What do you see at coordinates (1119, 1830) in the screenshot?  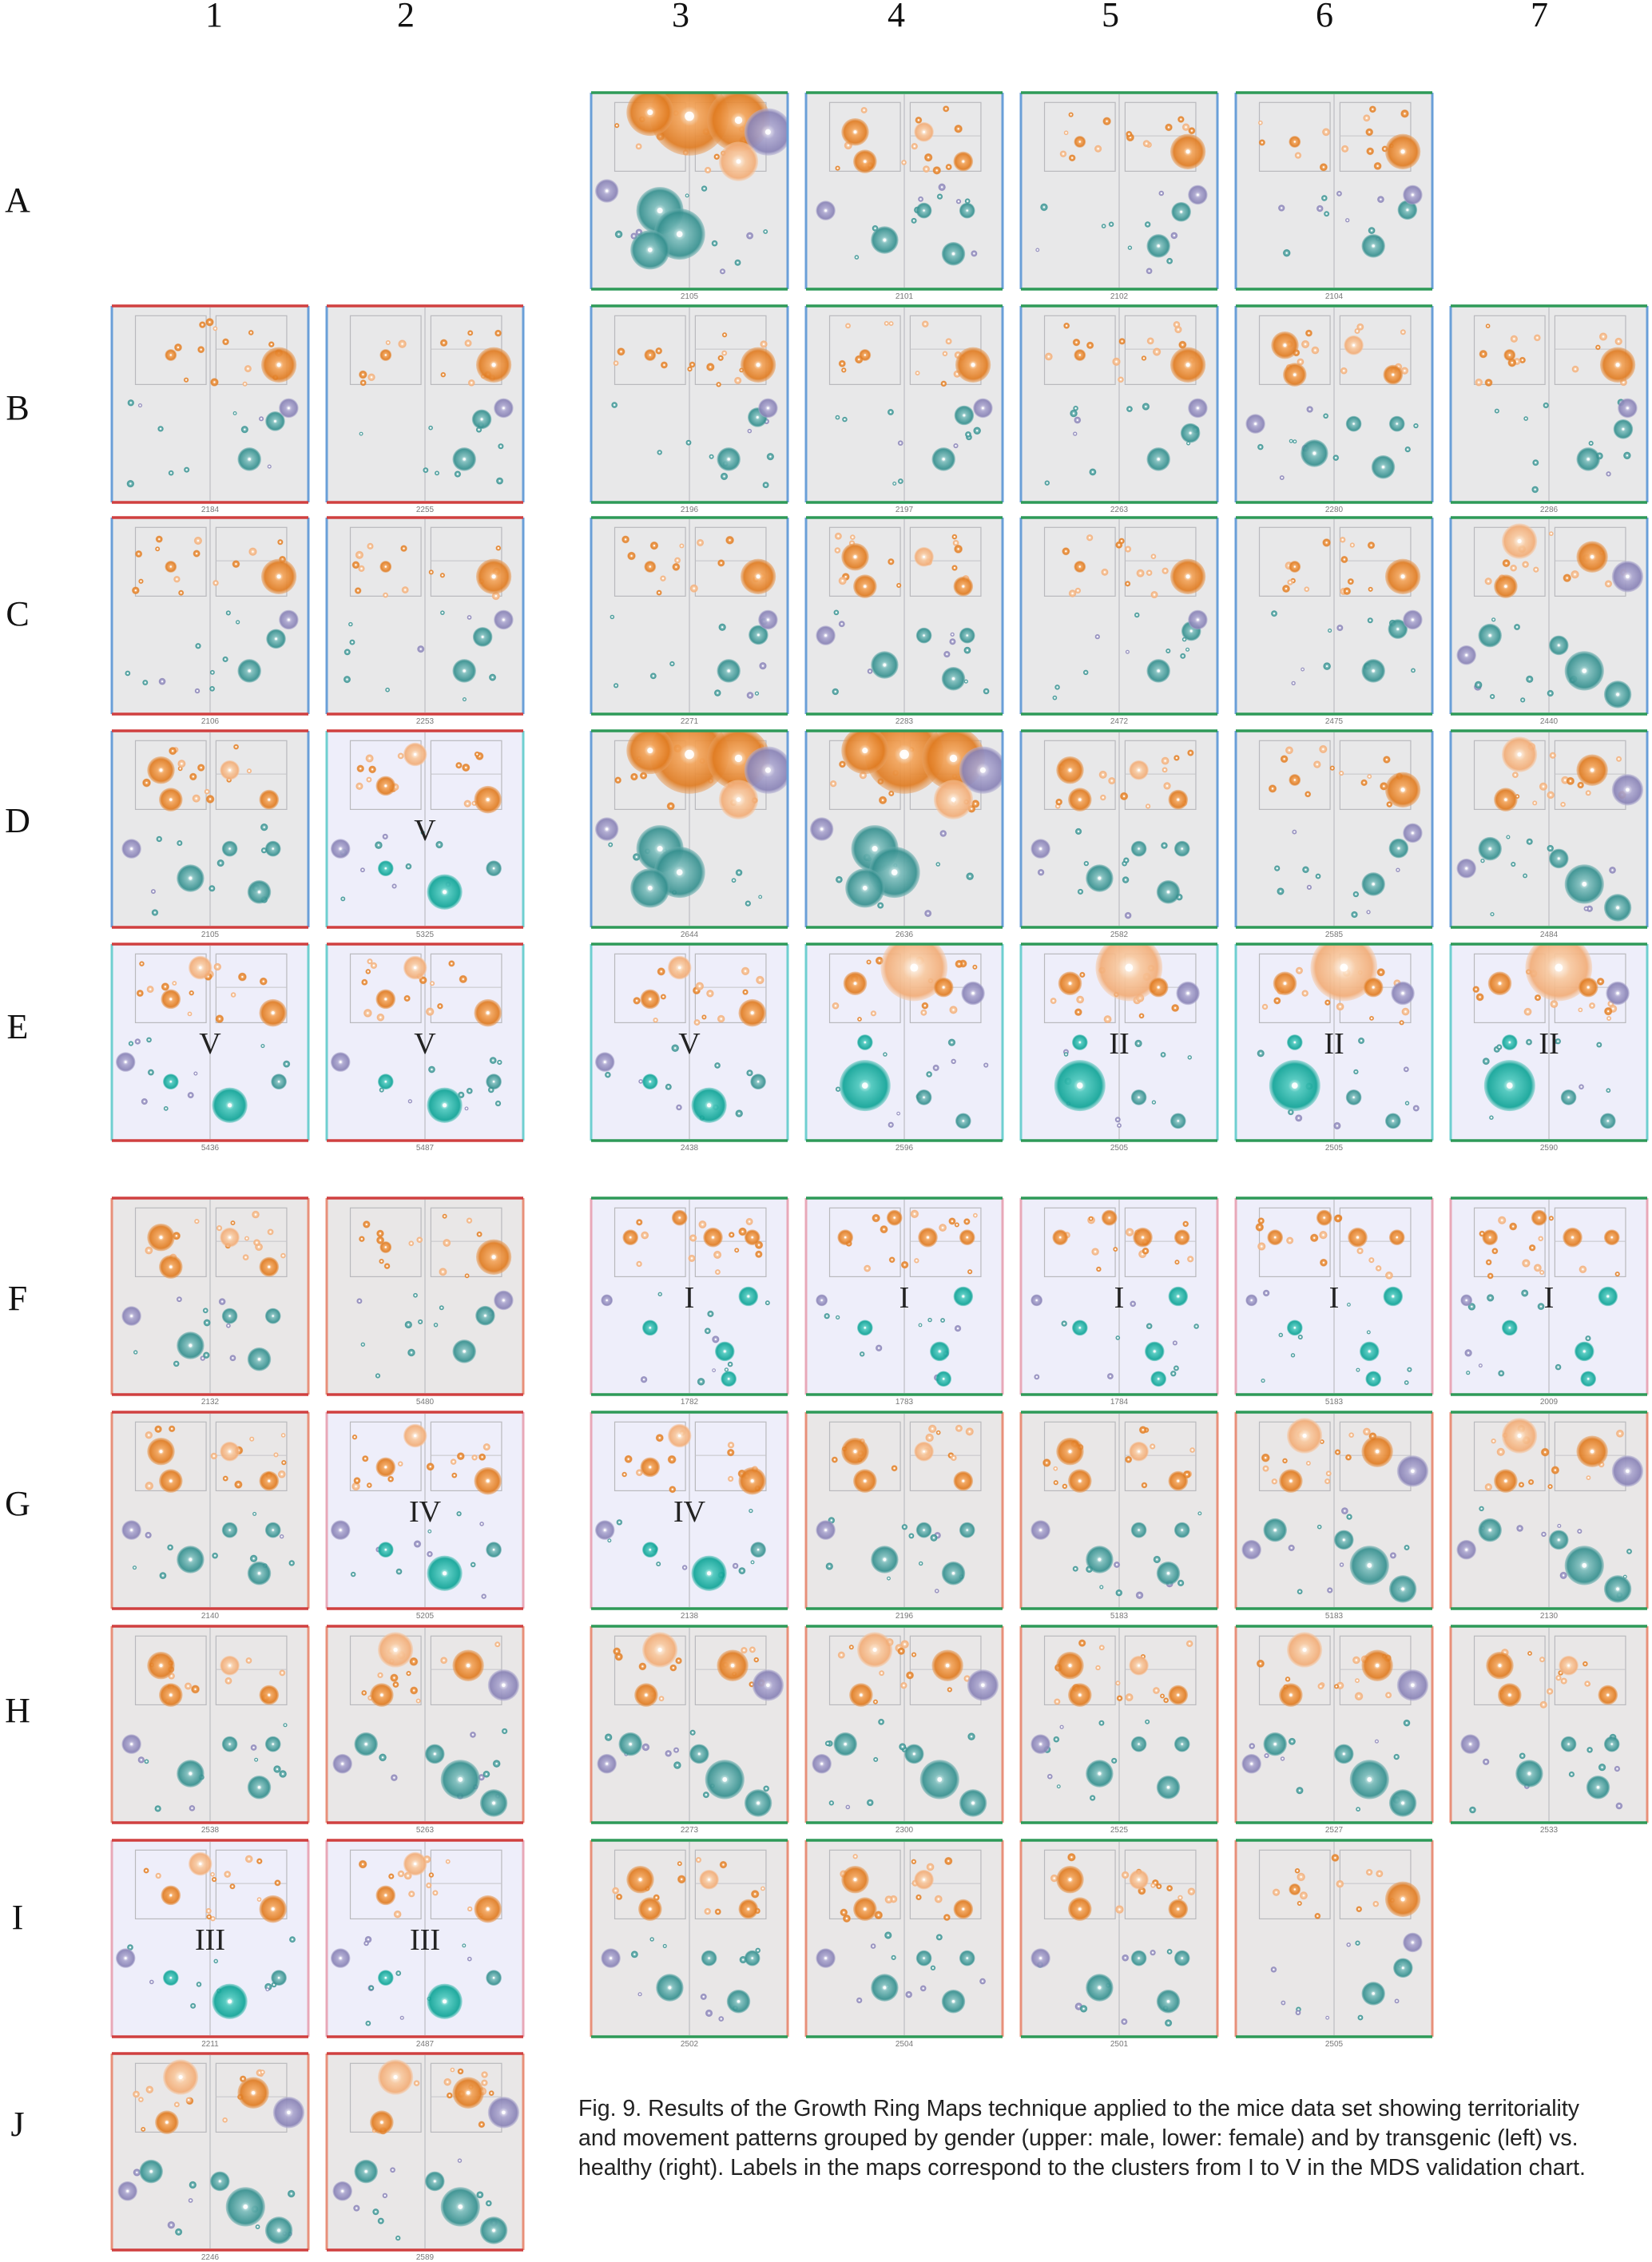 I see `map-id-label: 2525` at bounding box center [1119, 1830].